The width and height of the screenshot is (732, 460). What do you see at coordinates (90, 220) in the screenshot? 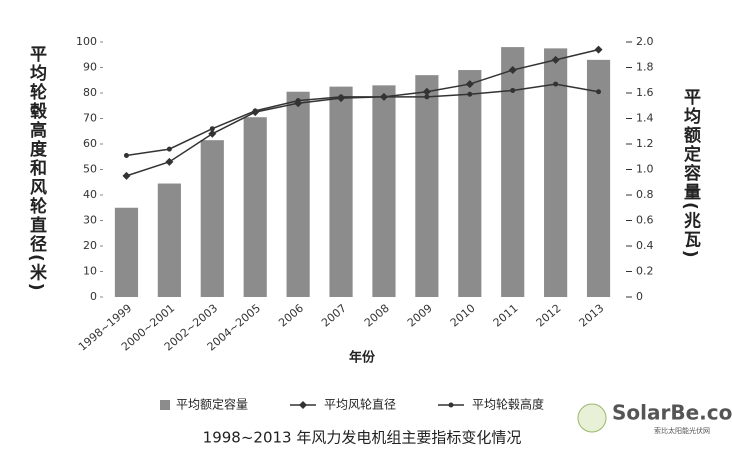
I see `y-tick-label: 30` at bounding box center [90, 220].